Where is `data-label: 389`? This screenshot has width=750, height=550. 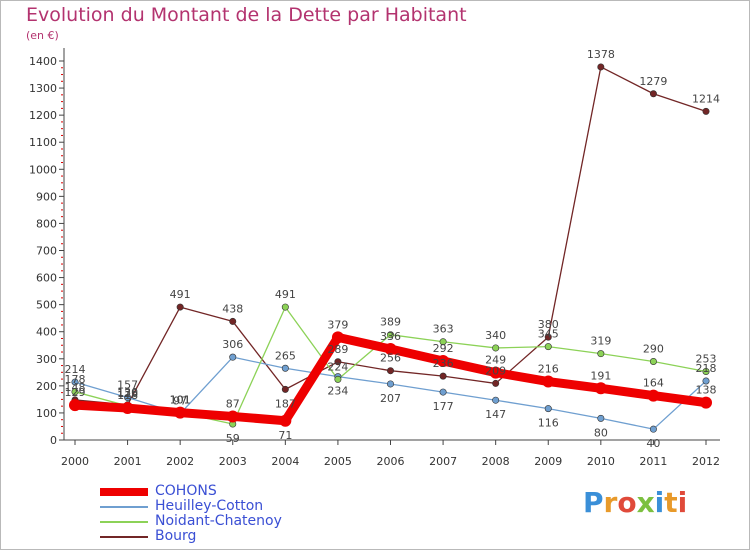 data-label: 389 is located at coordinates (390, 322).